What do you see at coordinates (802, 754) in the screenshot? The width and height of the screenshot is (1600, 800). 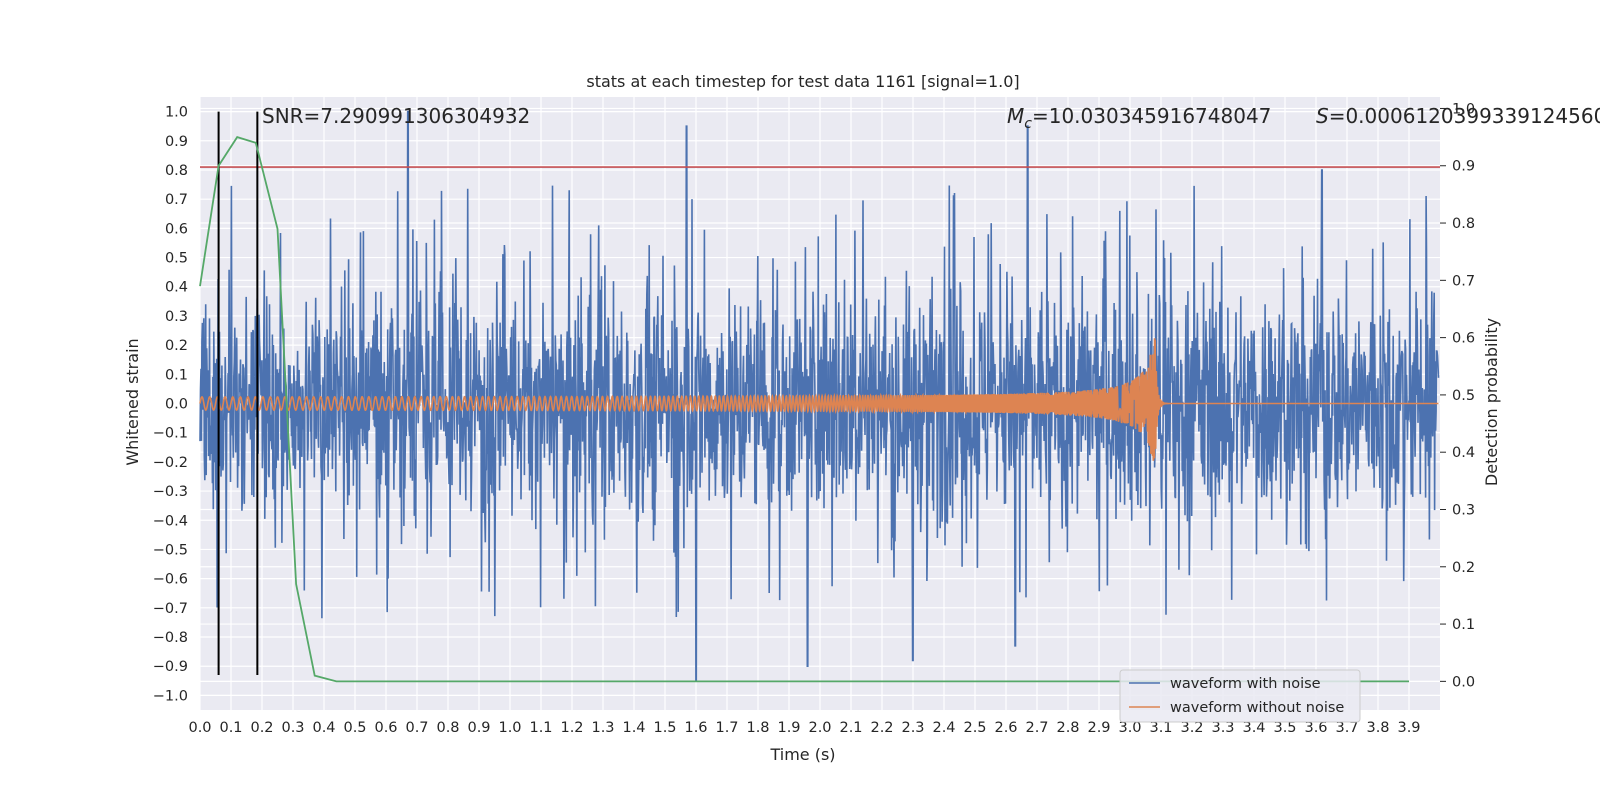 I see `x-axis-label: Time (s)` at bounding box center [802, 754].